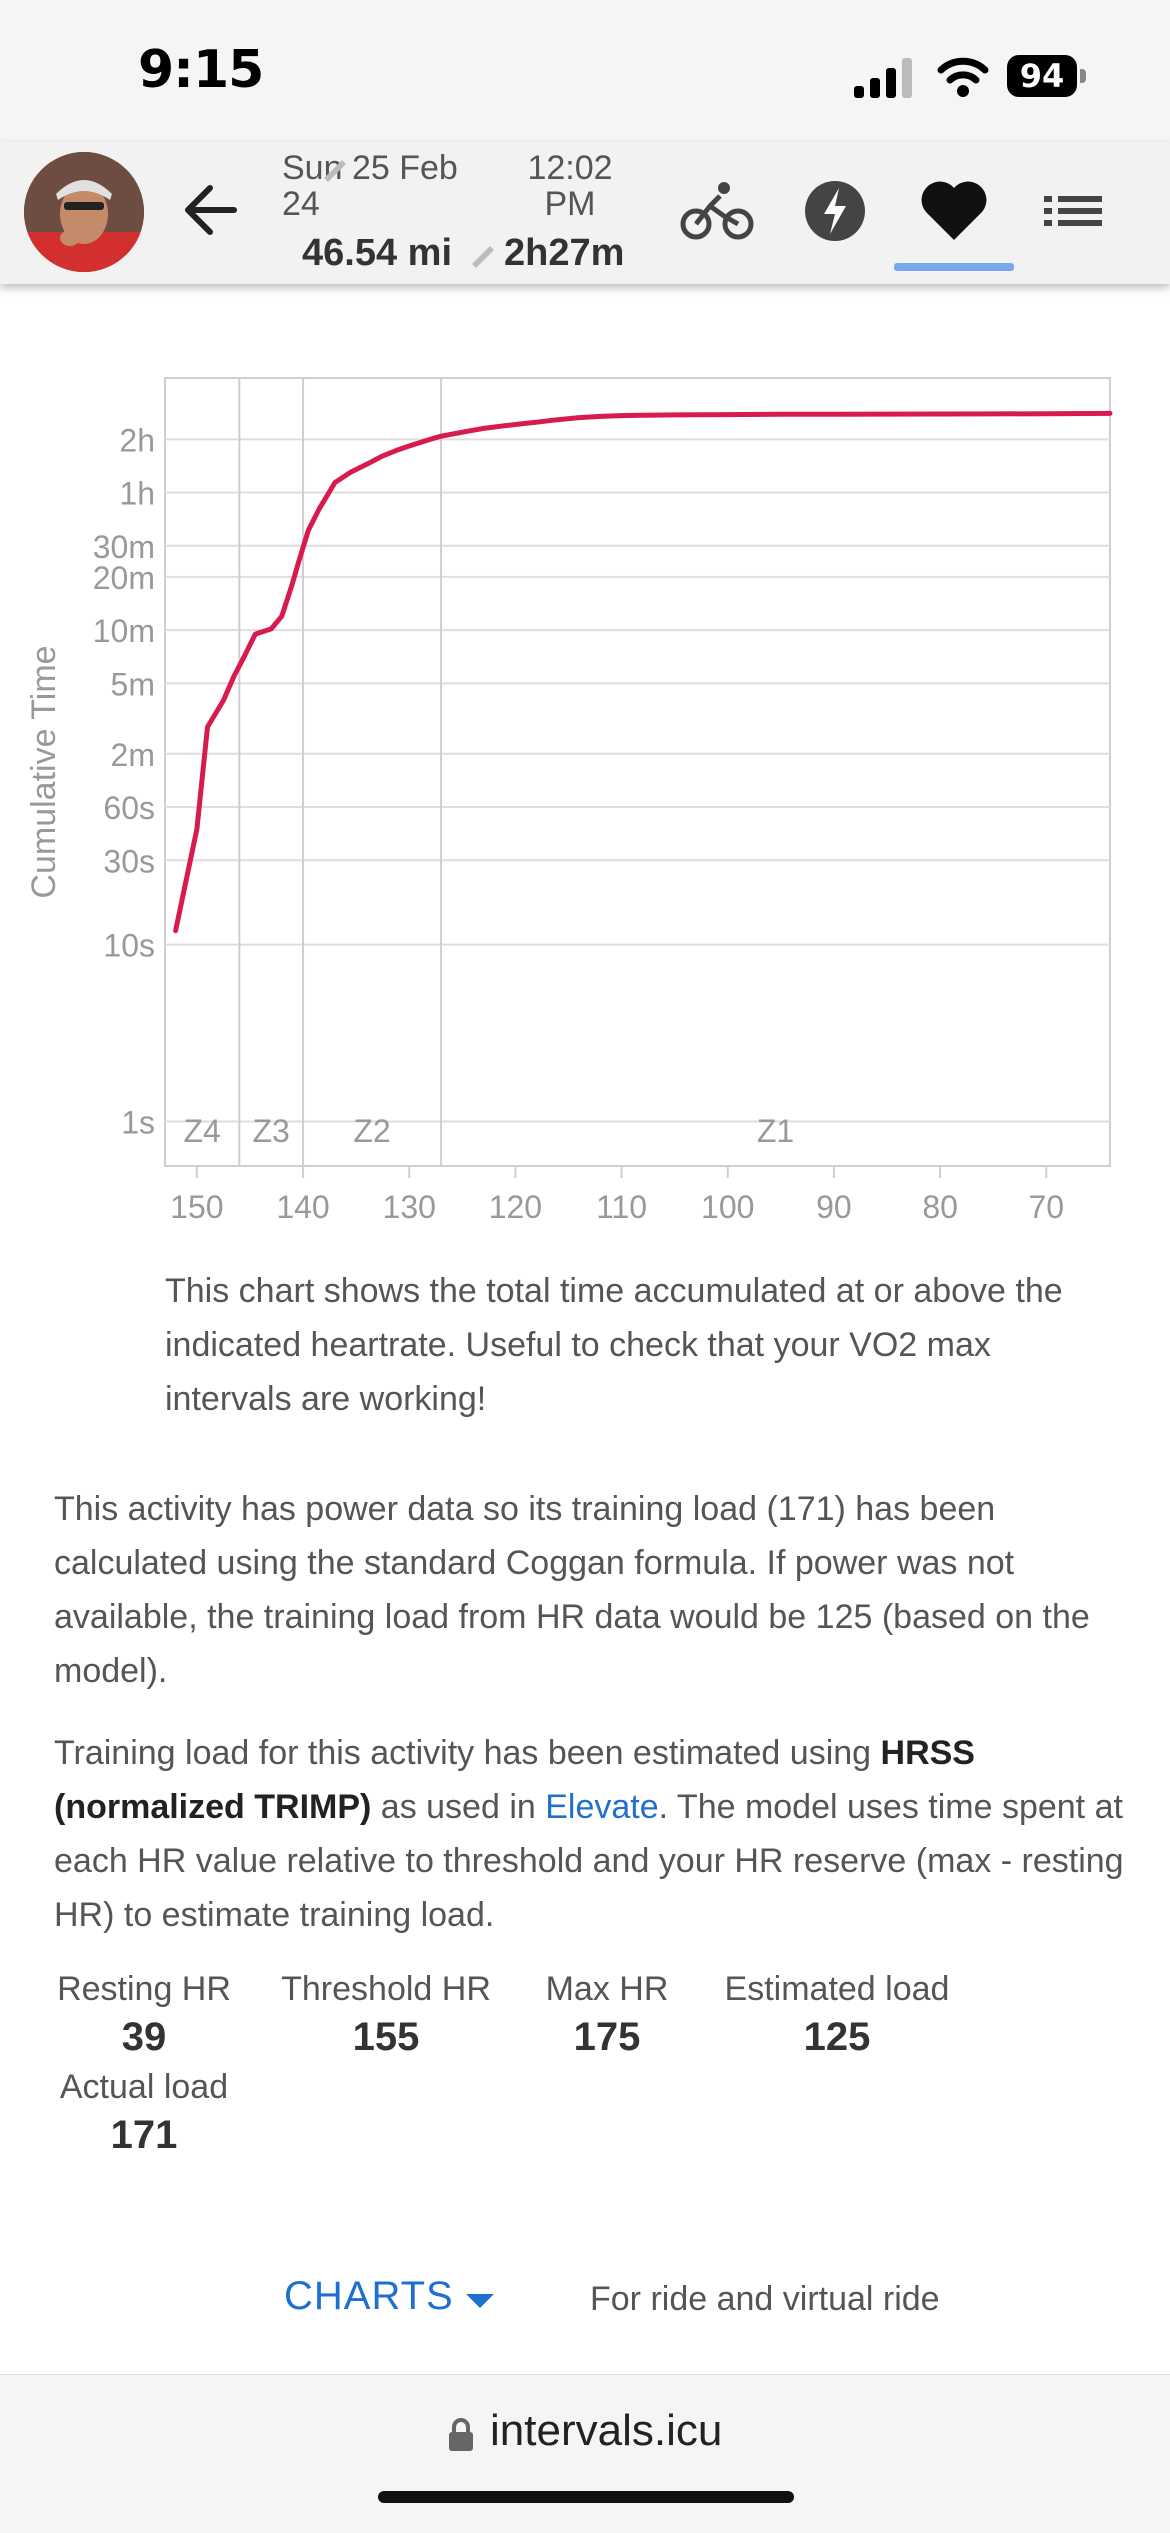 The height and width of the screenshot is (2533, 1170). What do you see at coordinates (834, 1207) in the screenshot?
I see `x-tick-label: 90` at bounding box center [834, 1207].